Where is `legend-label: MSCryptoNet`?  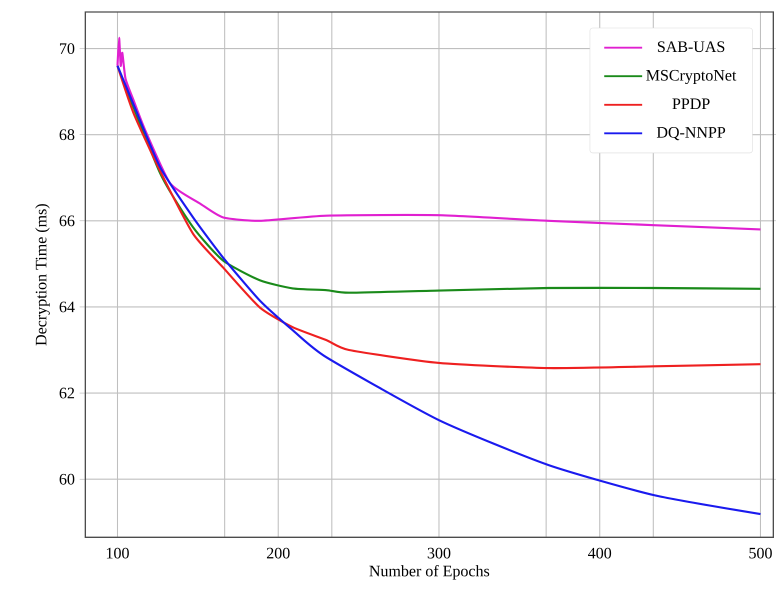
legend-label: MSCryptoNet is located at coordinates (691, 77).